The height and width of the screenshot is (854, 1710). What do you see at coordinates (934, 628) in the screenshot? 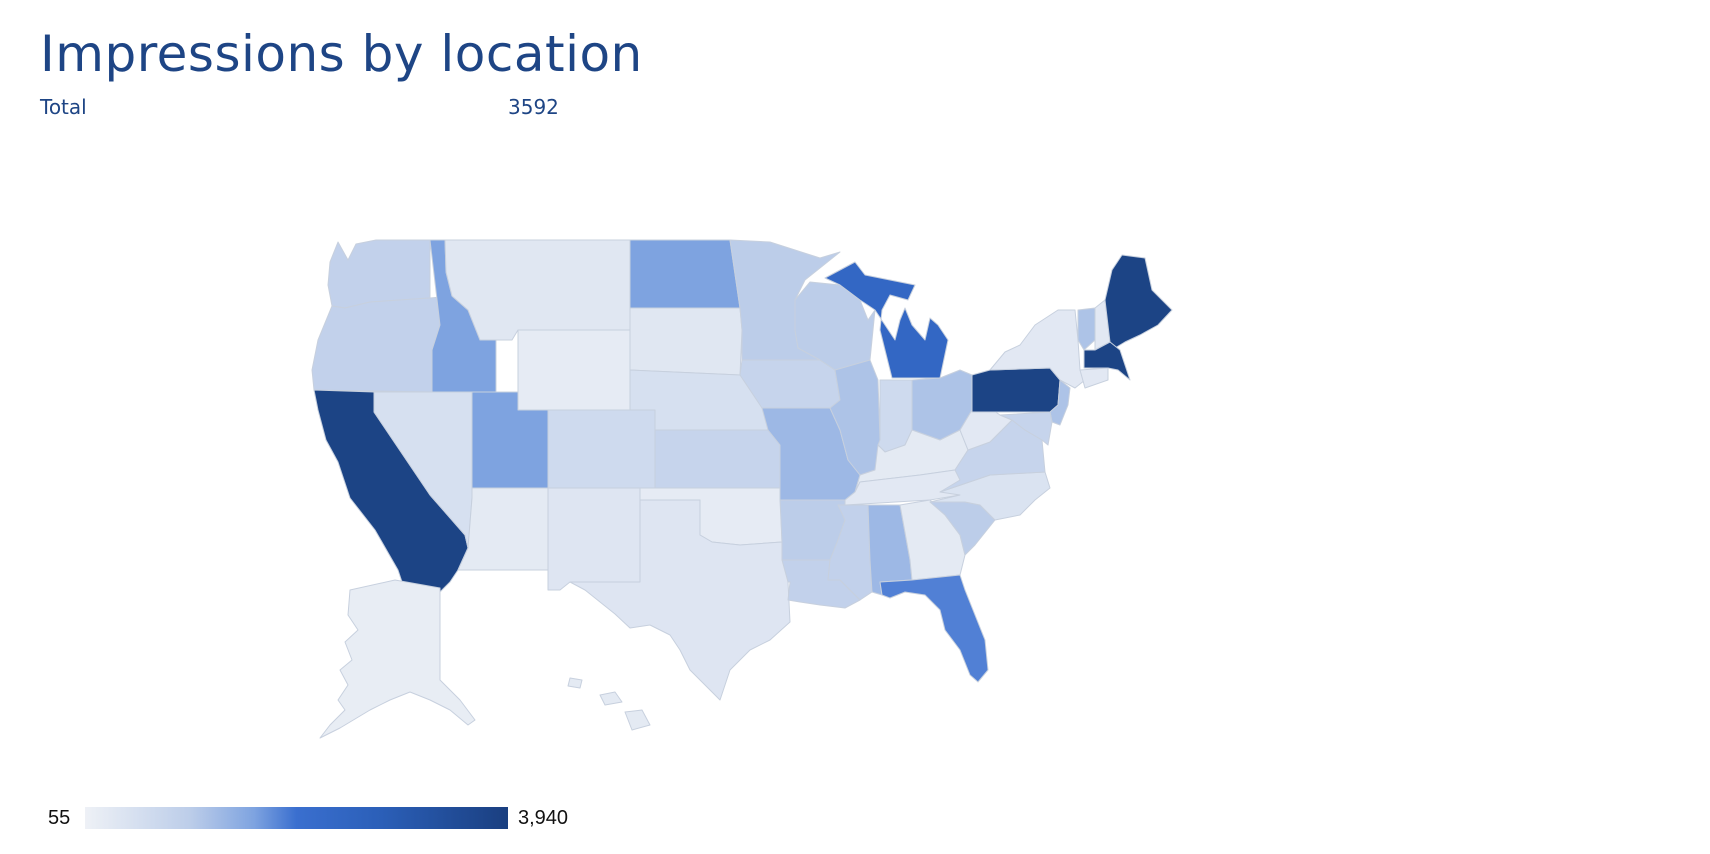
I see `state-fl` at bounding box center [934, 628].